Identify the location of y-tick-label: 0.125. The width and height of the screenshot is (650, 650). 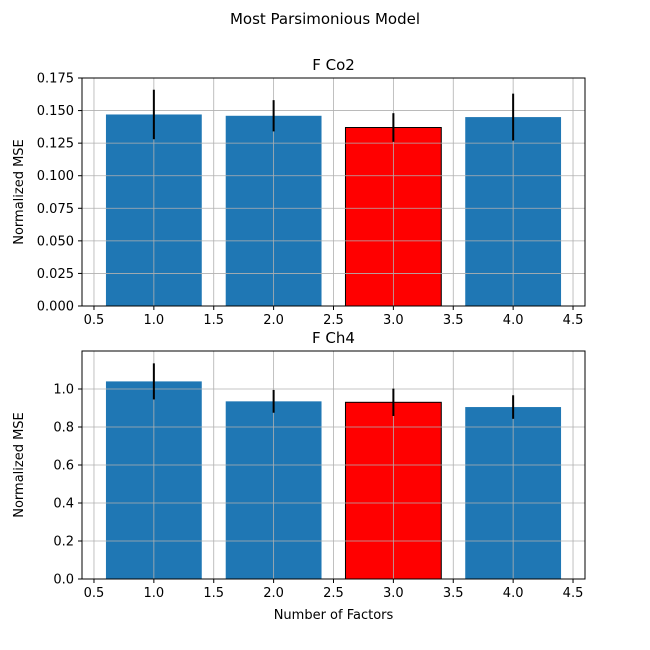
(55, 144).